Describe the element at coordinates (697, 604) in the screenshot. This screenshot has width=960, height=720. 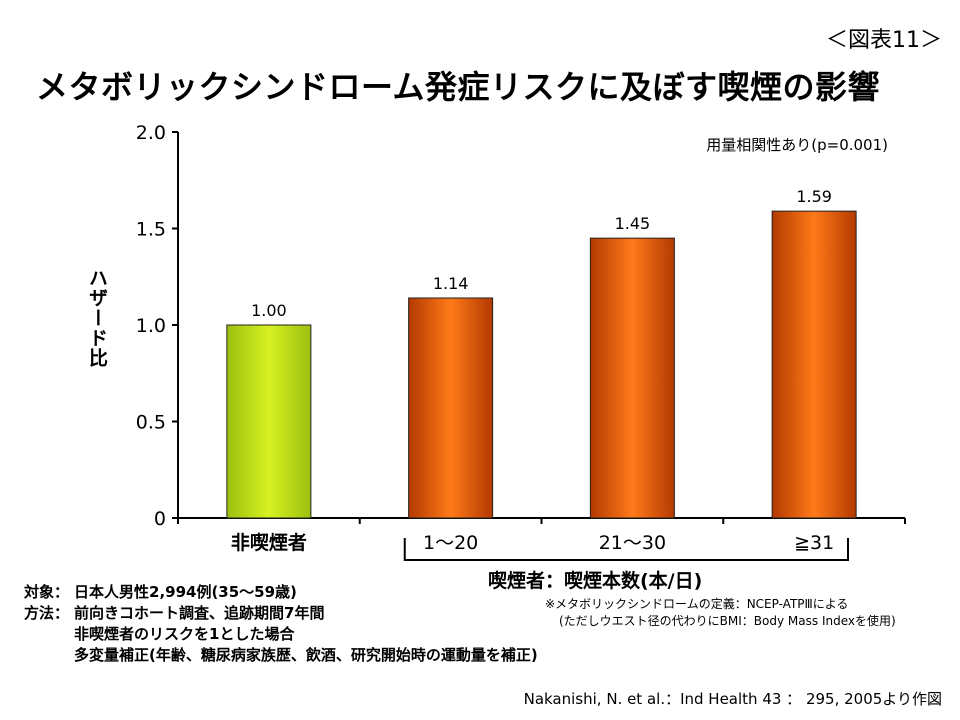
I see `definition-line-1: ※メタボリックシンドロームの定義：NCEP-ATPⅢによる` at that location.